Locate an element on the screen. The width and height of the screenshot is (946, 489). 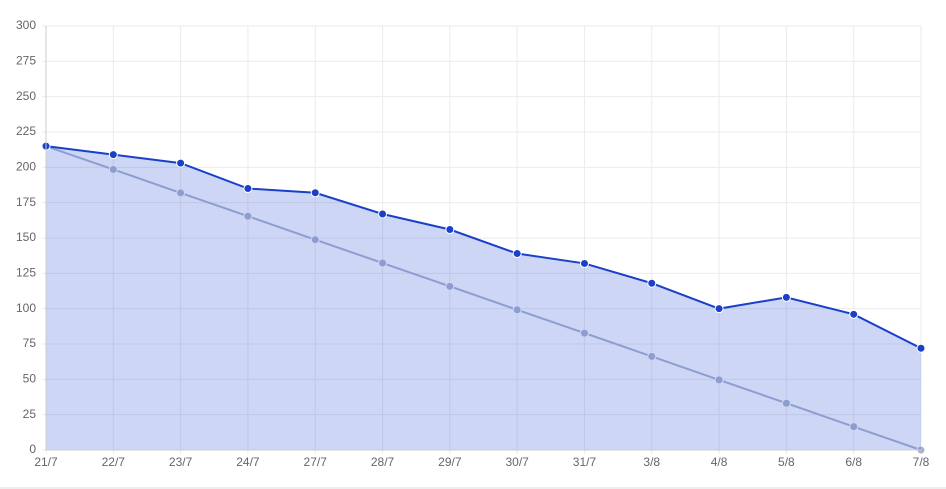
y-tick-label: 0 is located at coordinates (32, 449).